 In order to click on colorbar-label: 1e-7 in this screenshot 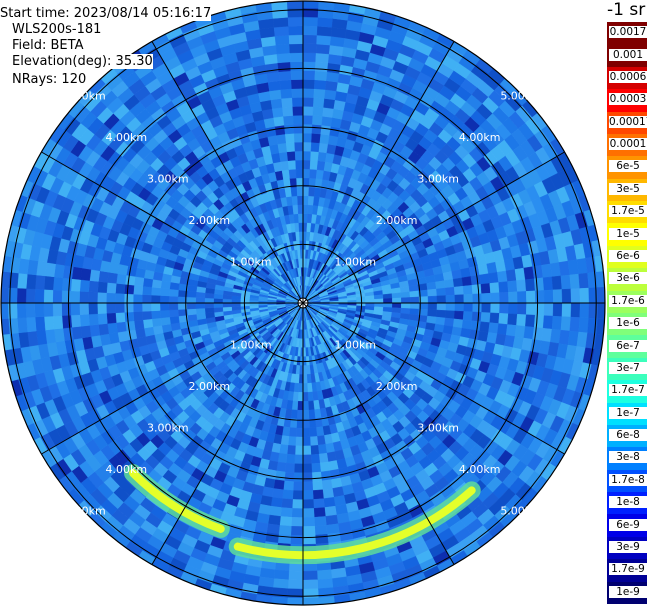, I will do `click(628, 412)`.